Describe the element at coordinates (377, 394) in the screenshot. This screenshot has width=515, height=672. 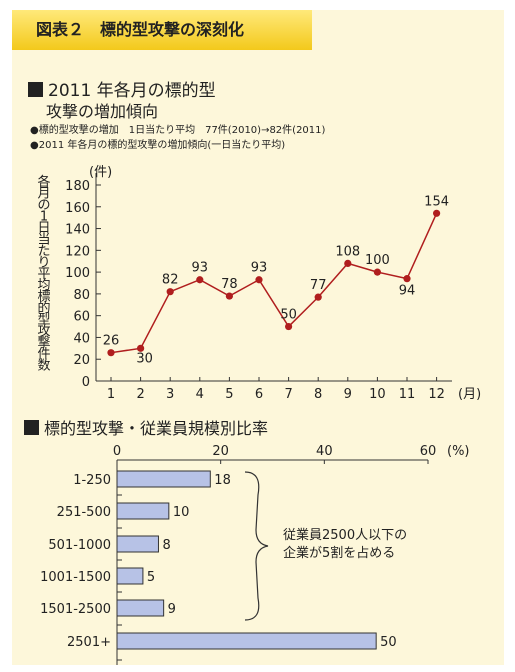
I see `x-tick-label: 10` at that location.